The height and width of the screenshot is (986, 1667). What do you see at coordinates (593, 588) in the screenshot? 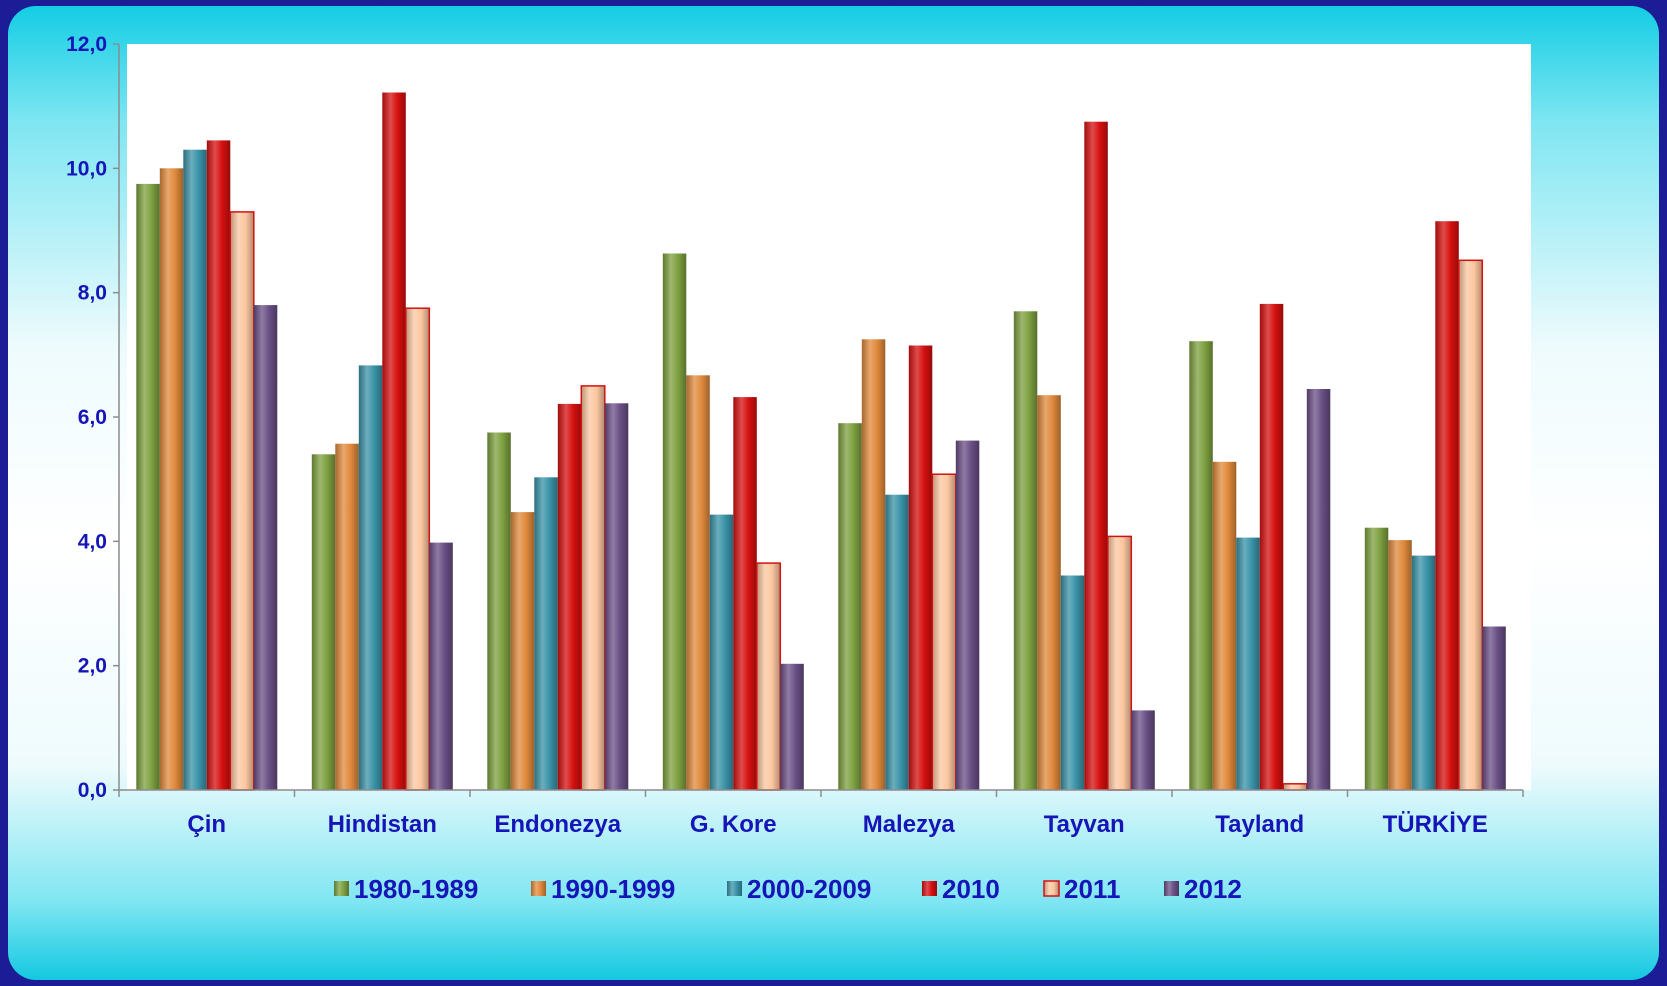
I see `bar-endonezya-2011` at bounding box center [593, 588].